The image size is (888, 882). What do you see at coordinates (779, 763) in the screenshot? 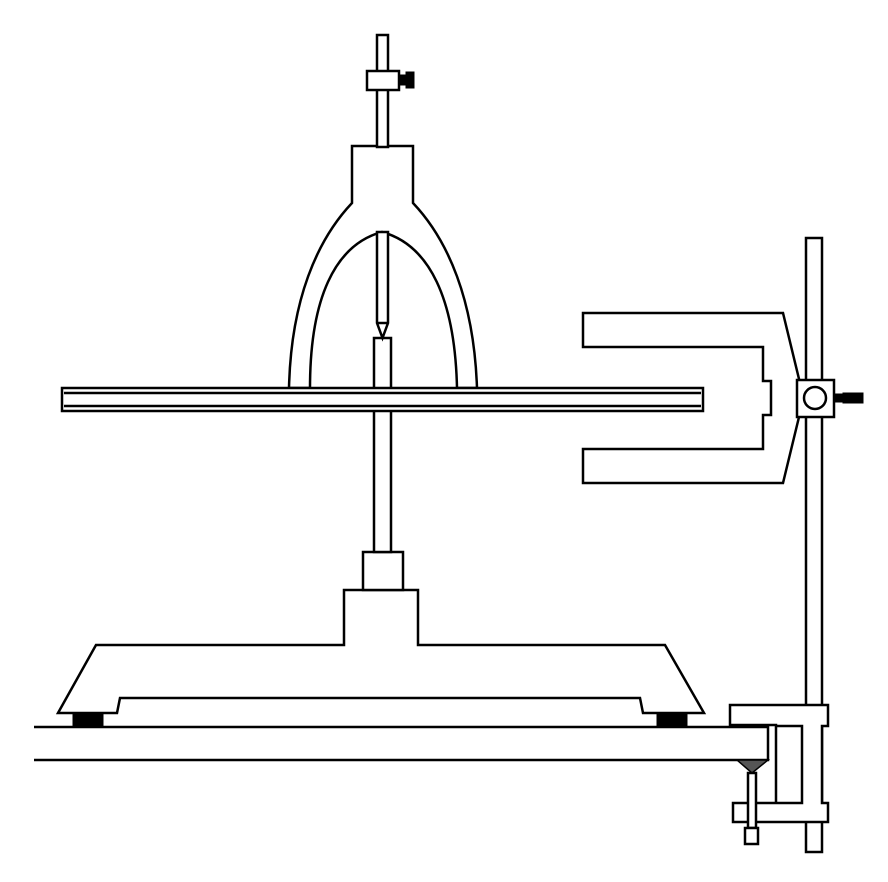
I see `table-c-clamp` at bounding box center [779, 763].